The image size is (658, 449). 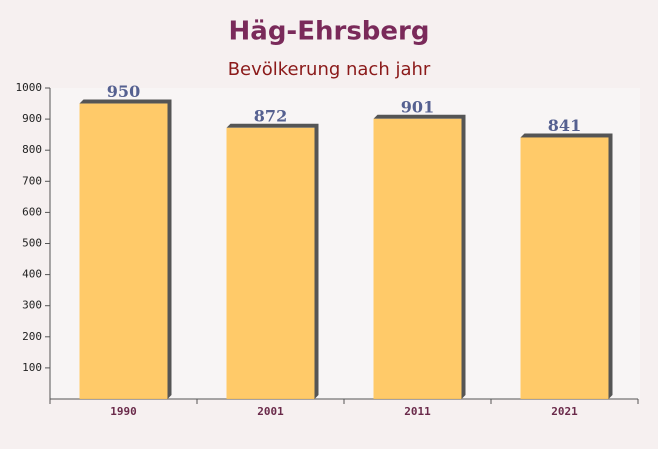 I want to click on y-tick-label: 900, so click(x=32, y=118).